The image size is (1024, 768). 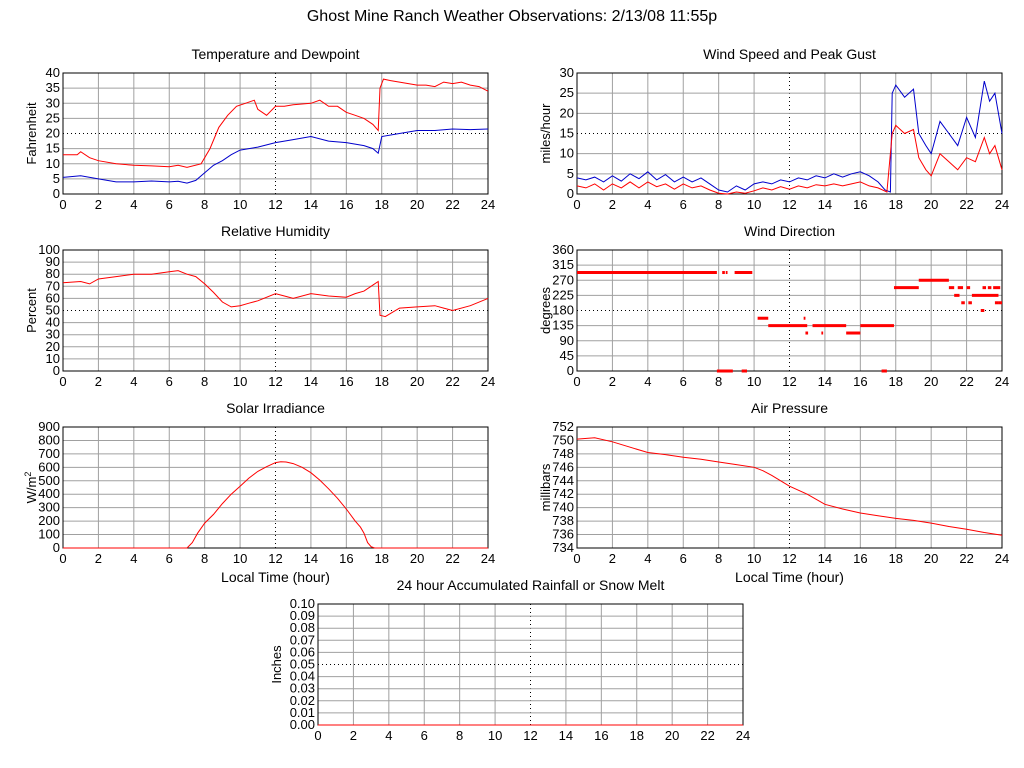 What do you see at coordinates (825, 381) in the screenshot?
I see `direction-xtick-label: 14` at bounding box center [825, 381].